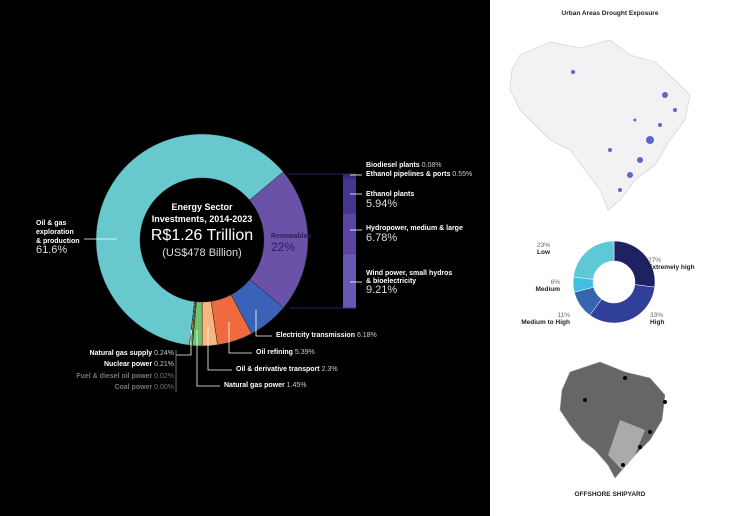  I want to click on legend-medium: 6% Medium, so click(547, 286).